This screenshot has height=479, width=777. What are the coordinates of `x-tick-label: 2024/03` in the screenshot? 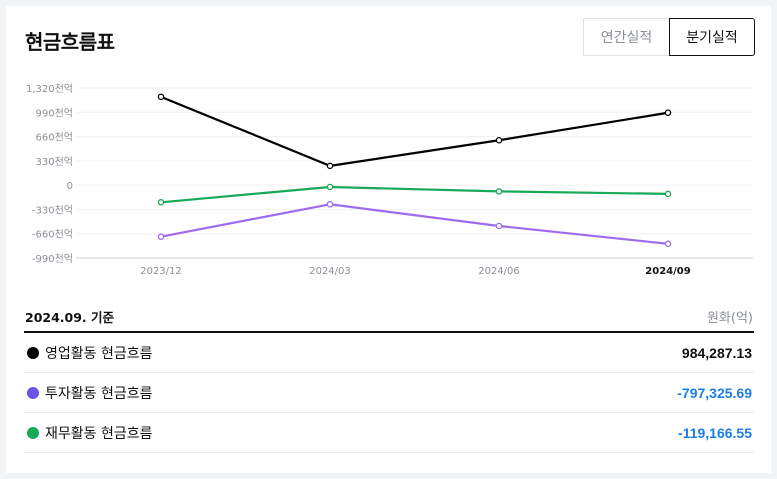 It's located at (330, 271).